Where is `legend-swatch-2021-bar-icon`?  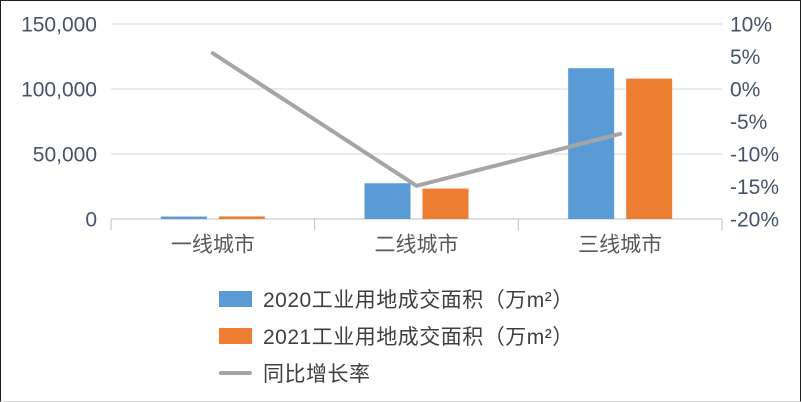 legend-swatch-2021-bar-icon is located at coordinates (235, 335).